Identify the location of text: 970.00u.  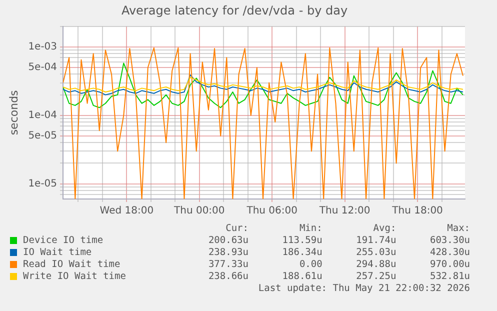
(449, 264).